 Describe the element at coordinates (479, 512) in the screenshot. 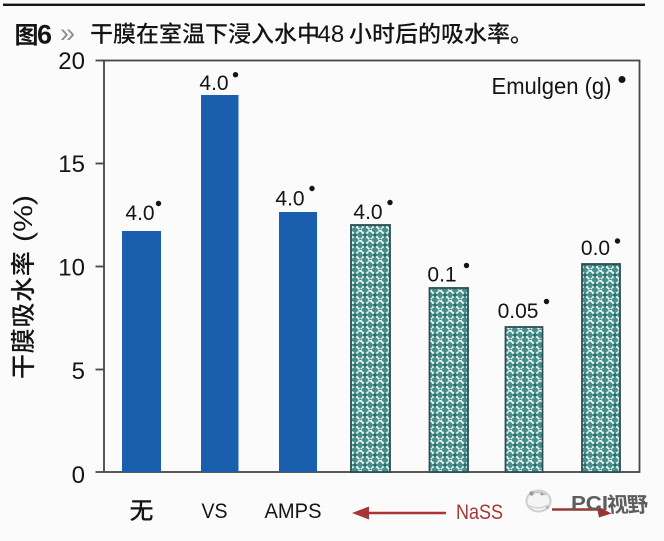

I see `svg-text: NaSS` at that location.